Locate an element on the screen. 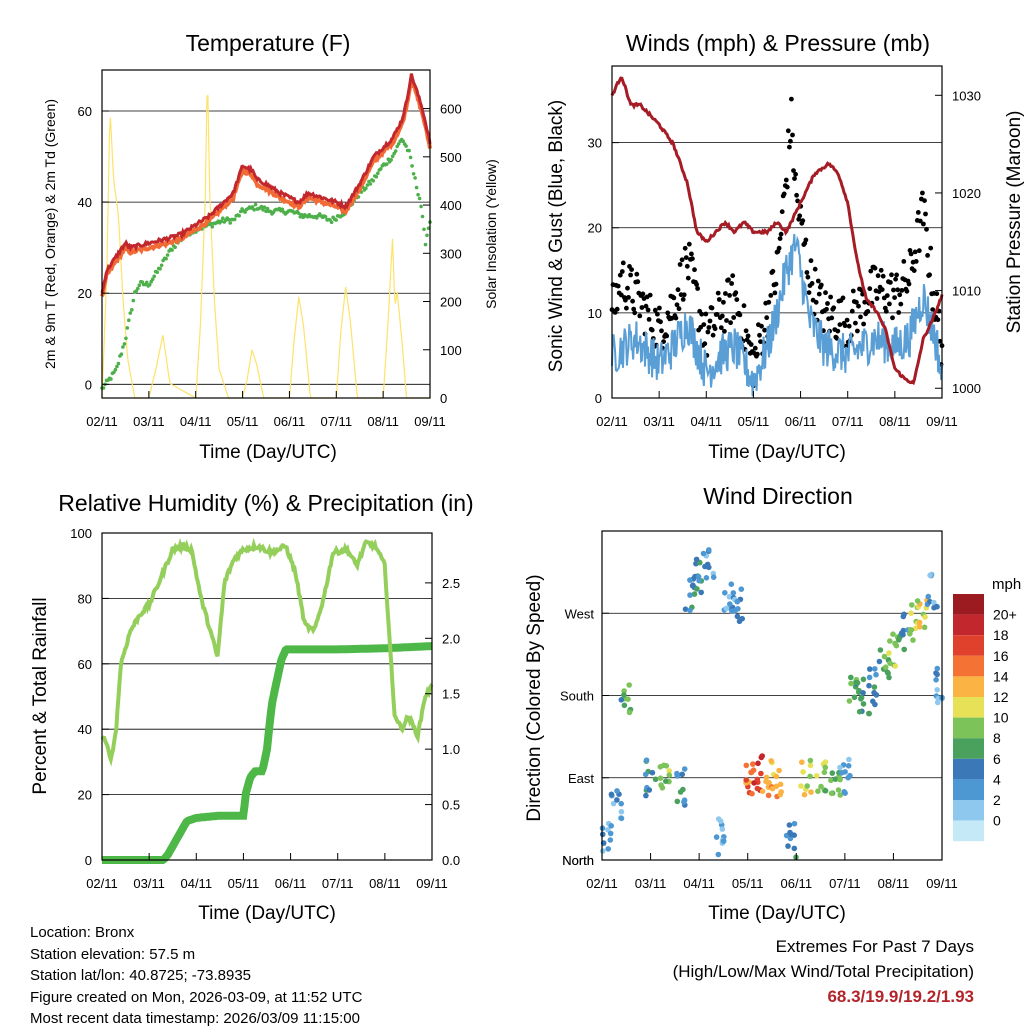  humidity-x-tick-label: 08/11 is located at coordinates (385, 883).